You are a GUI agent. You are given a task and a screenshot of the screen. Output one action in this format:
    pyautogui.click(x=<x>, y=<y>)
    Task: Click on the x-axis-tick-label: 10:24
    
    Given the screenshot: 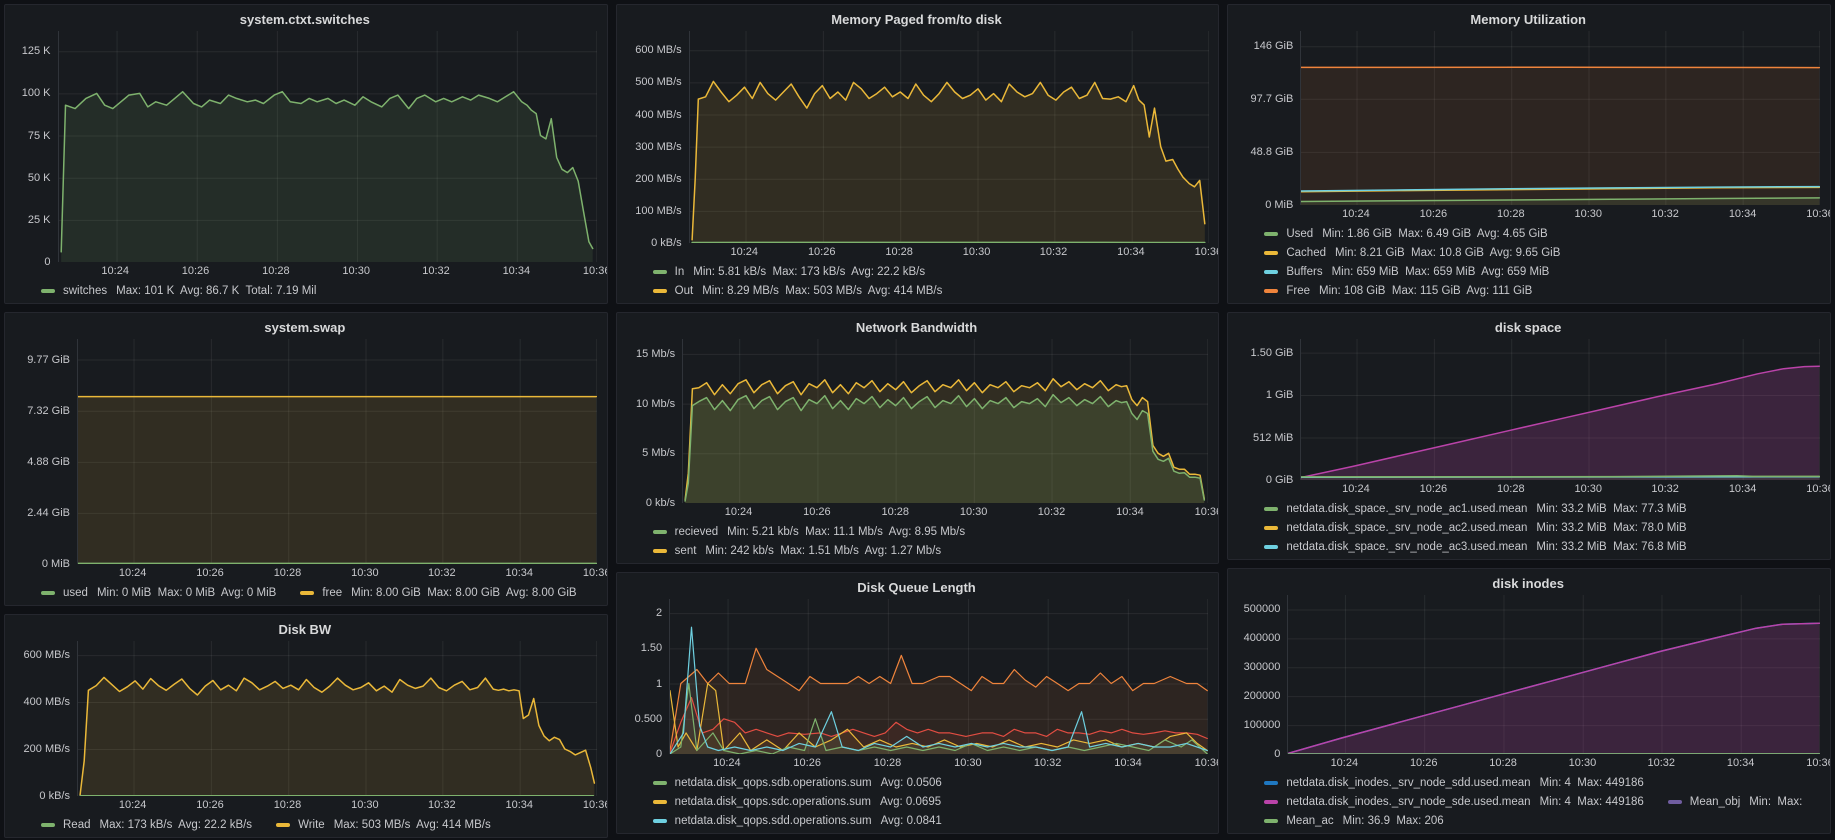 What is the action you would take?
    pyautogui.click(x=1356, y=214)
    